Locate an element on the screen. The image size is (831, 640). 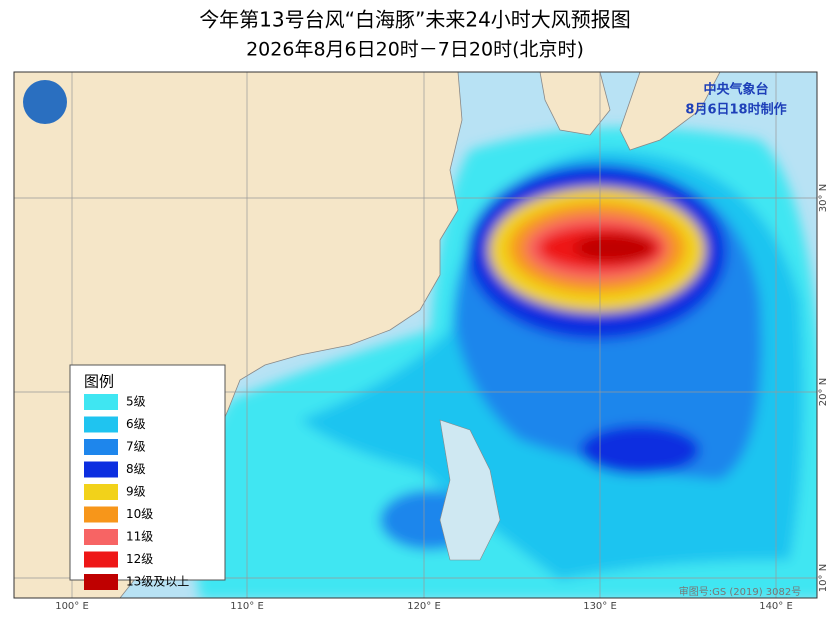
land-philippines is located at coordinates (470, 490).